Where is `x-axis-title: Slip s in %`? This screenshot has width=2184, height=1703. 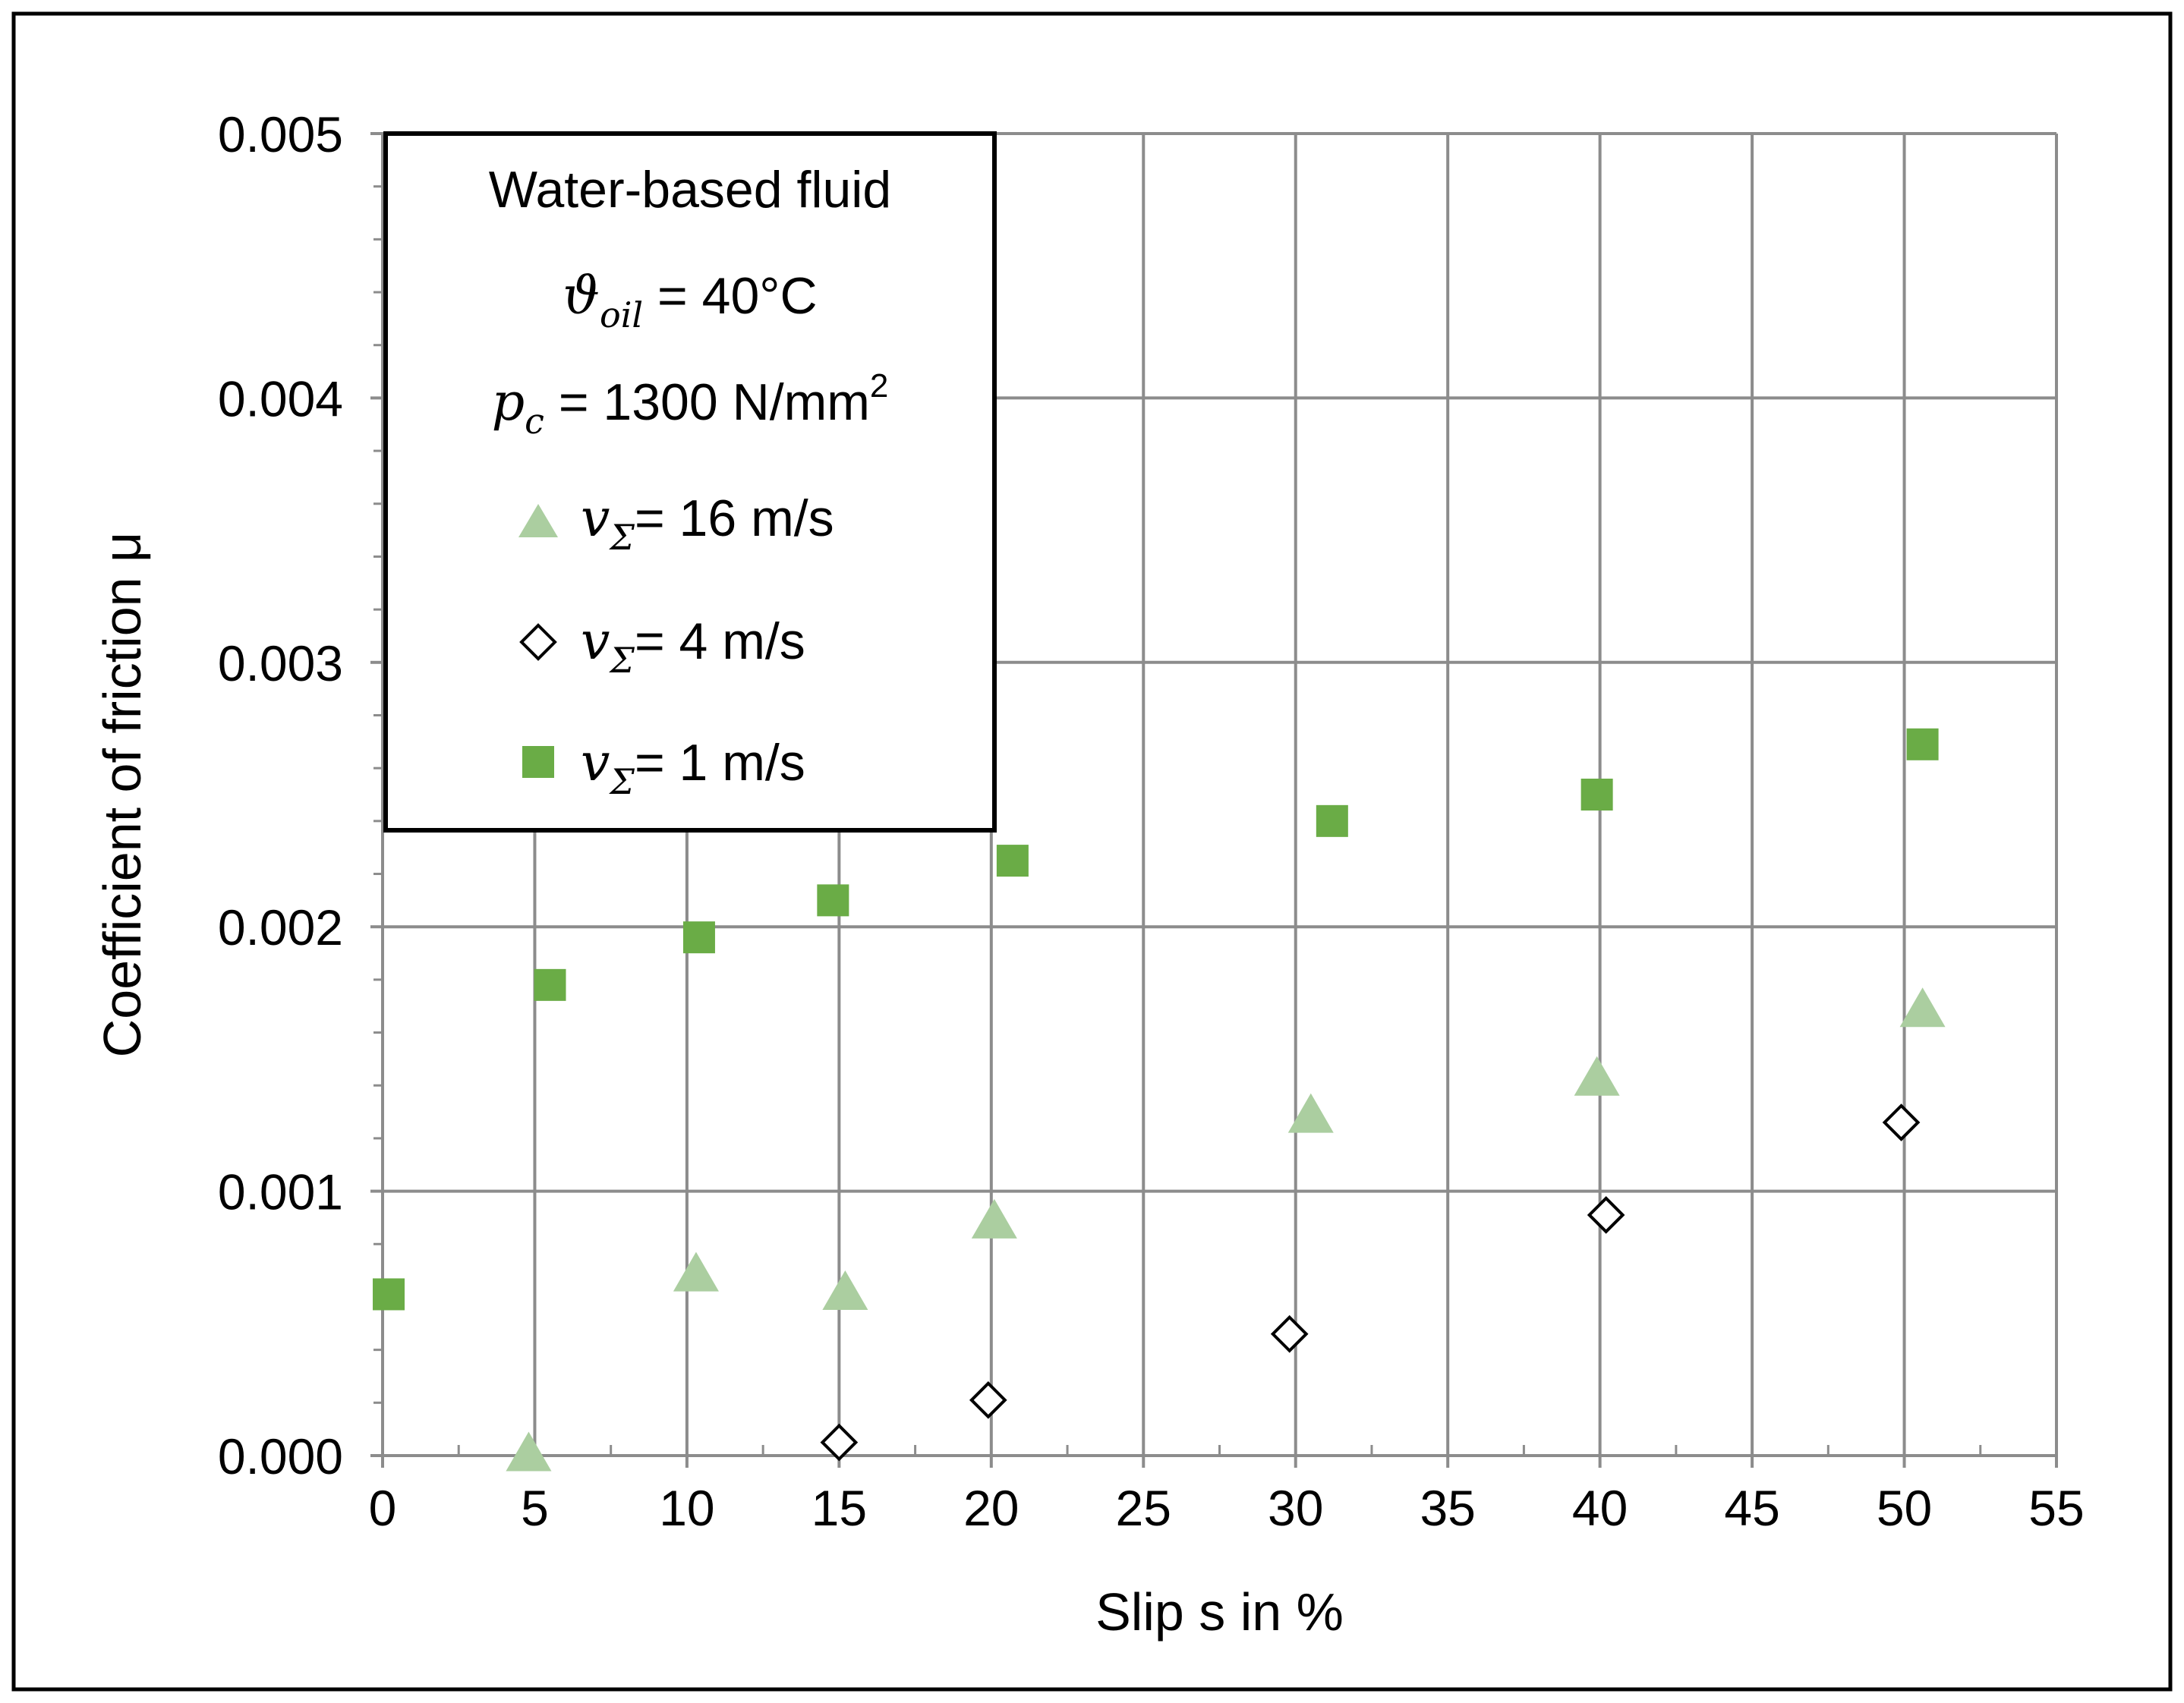 x-axis-title: Slip s in % is located at coordinates (1219, 1612).